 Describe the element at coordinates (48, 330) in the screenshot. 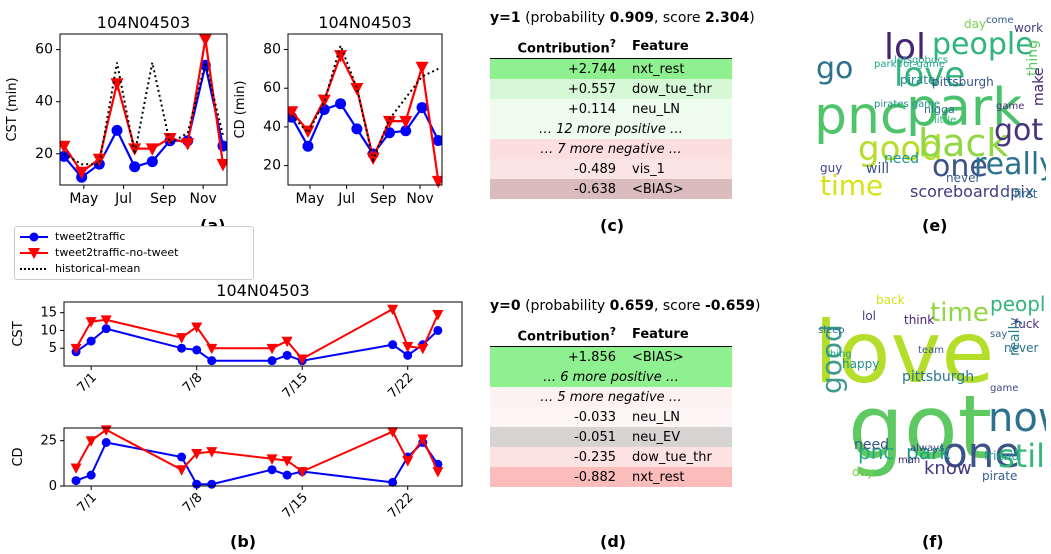

I see `y-tick-label: 10` at that location.